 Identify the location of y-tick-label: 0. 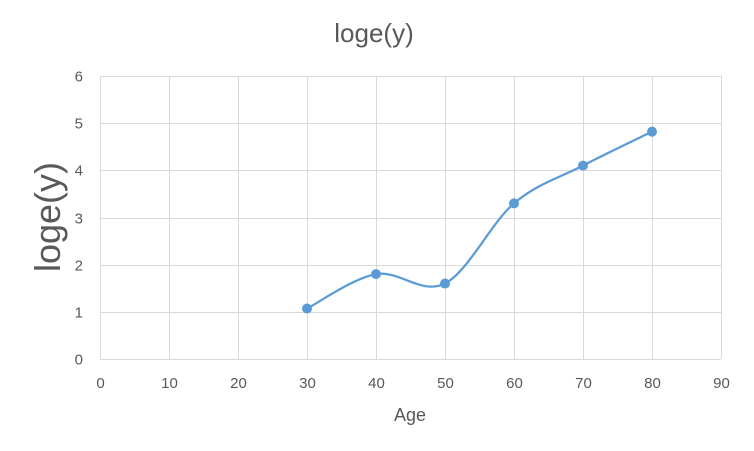
(79, 360).